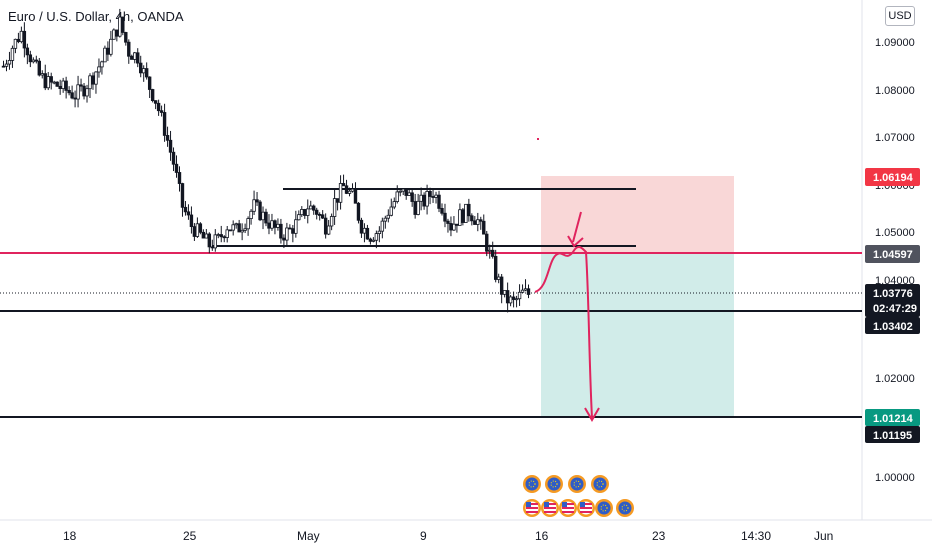 The image size is (932, 550). What do you see at coordinates (637, 336) in the screenshot?
I see `take-profit-zone` at bounding box center [637, 336].